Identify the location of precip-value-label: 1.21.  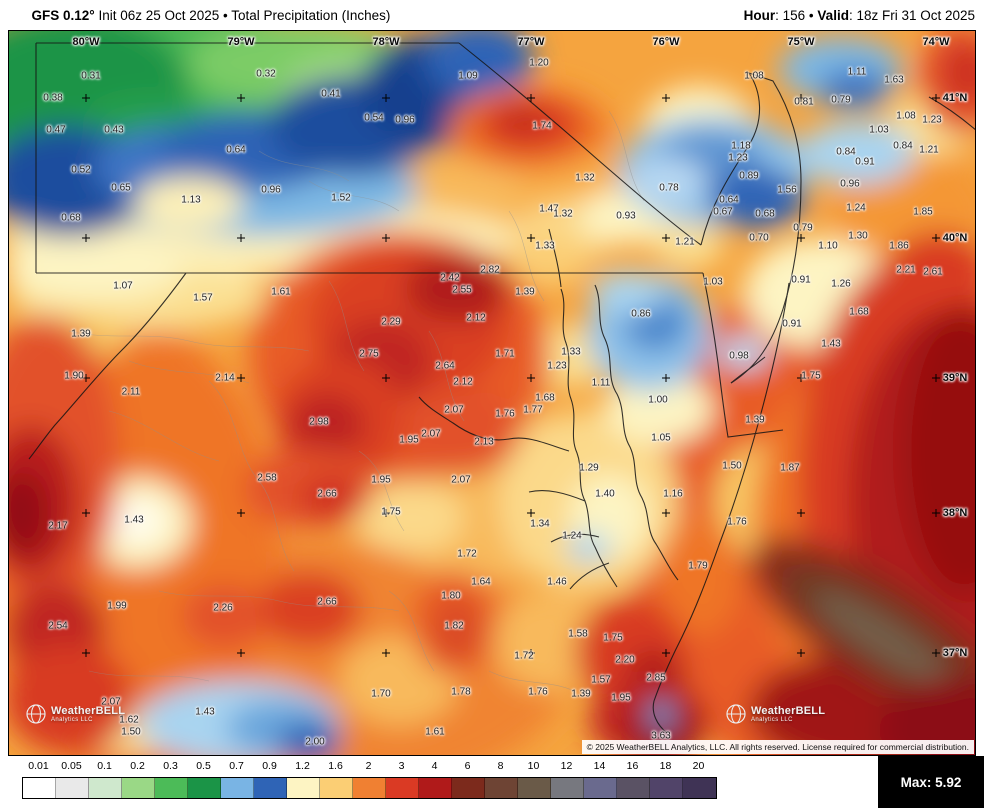
(685, 242).